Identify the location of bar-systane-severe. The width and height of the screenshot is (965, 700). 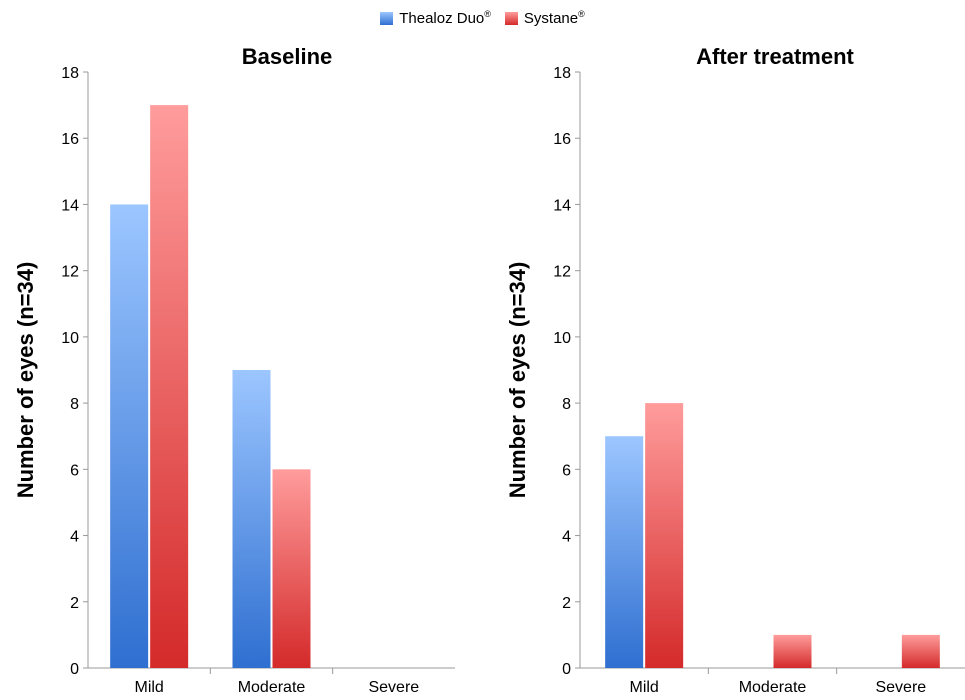
(920, 651).